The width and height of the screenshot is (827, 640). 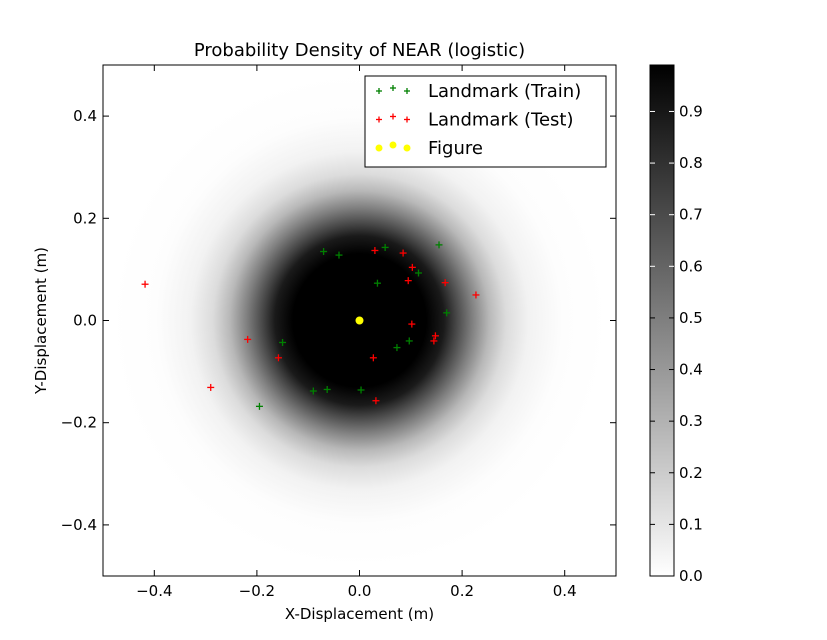 I want to click on colorbar-tick-label: 0.1, so click(x=691, y=524).